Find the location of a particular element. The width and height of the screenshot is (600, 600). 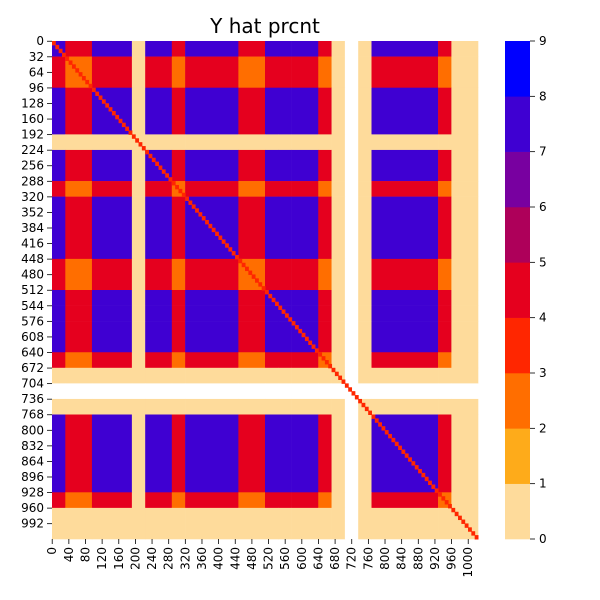

x-tick-label: 480 is located at coordinates (252, 558).